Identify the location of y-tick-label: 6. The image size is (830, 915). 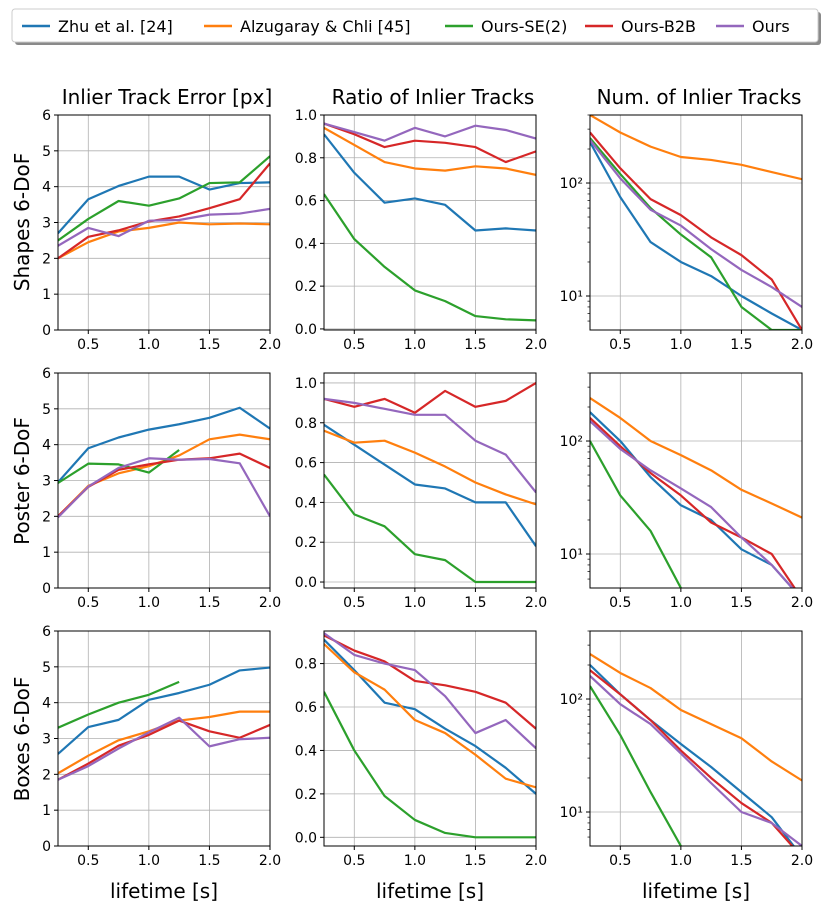
(46, 116).